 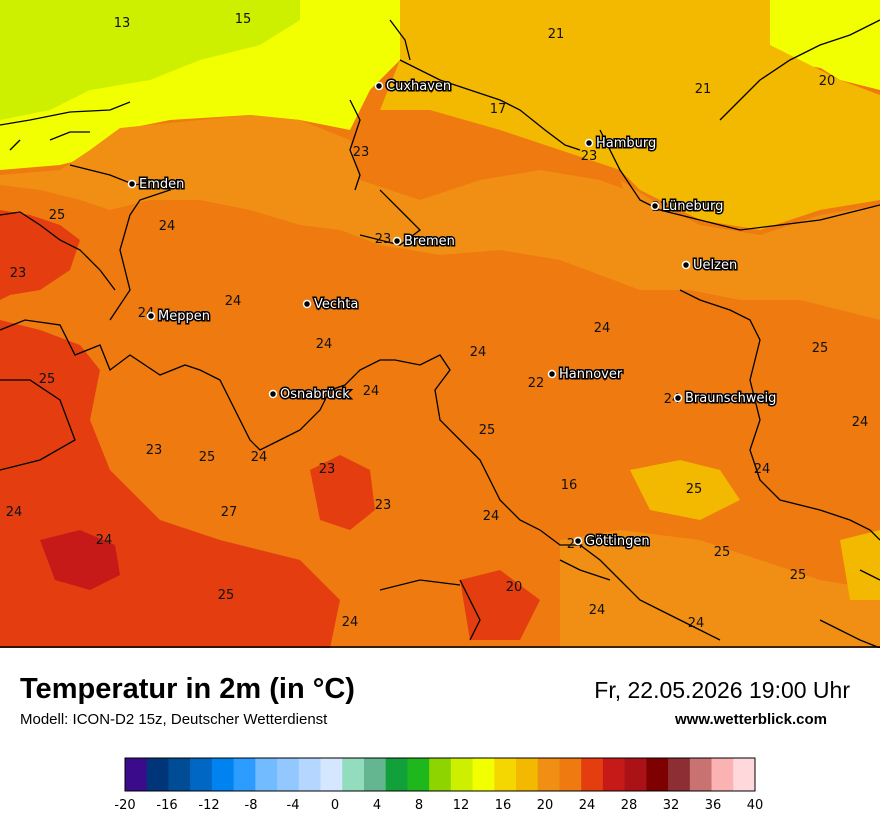 I want to click on city-label: Hamburg, so click(x=626, y=143).